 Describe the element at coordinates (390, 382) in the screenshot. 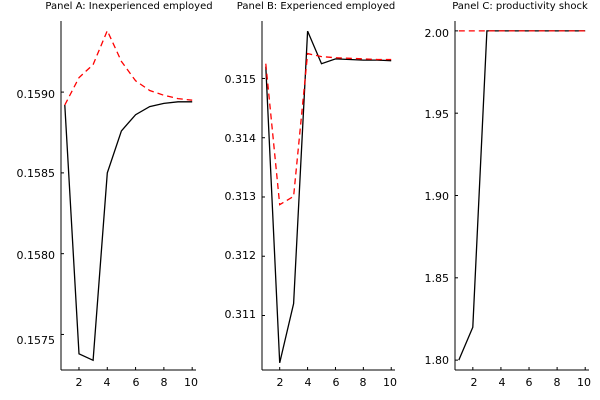

I see `panel-b-xtick-label: 10` at that location.